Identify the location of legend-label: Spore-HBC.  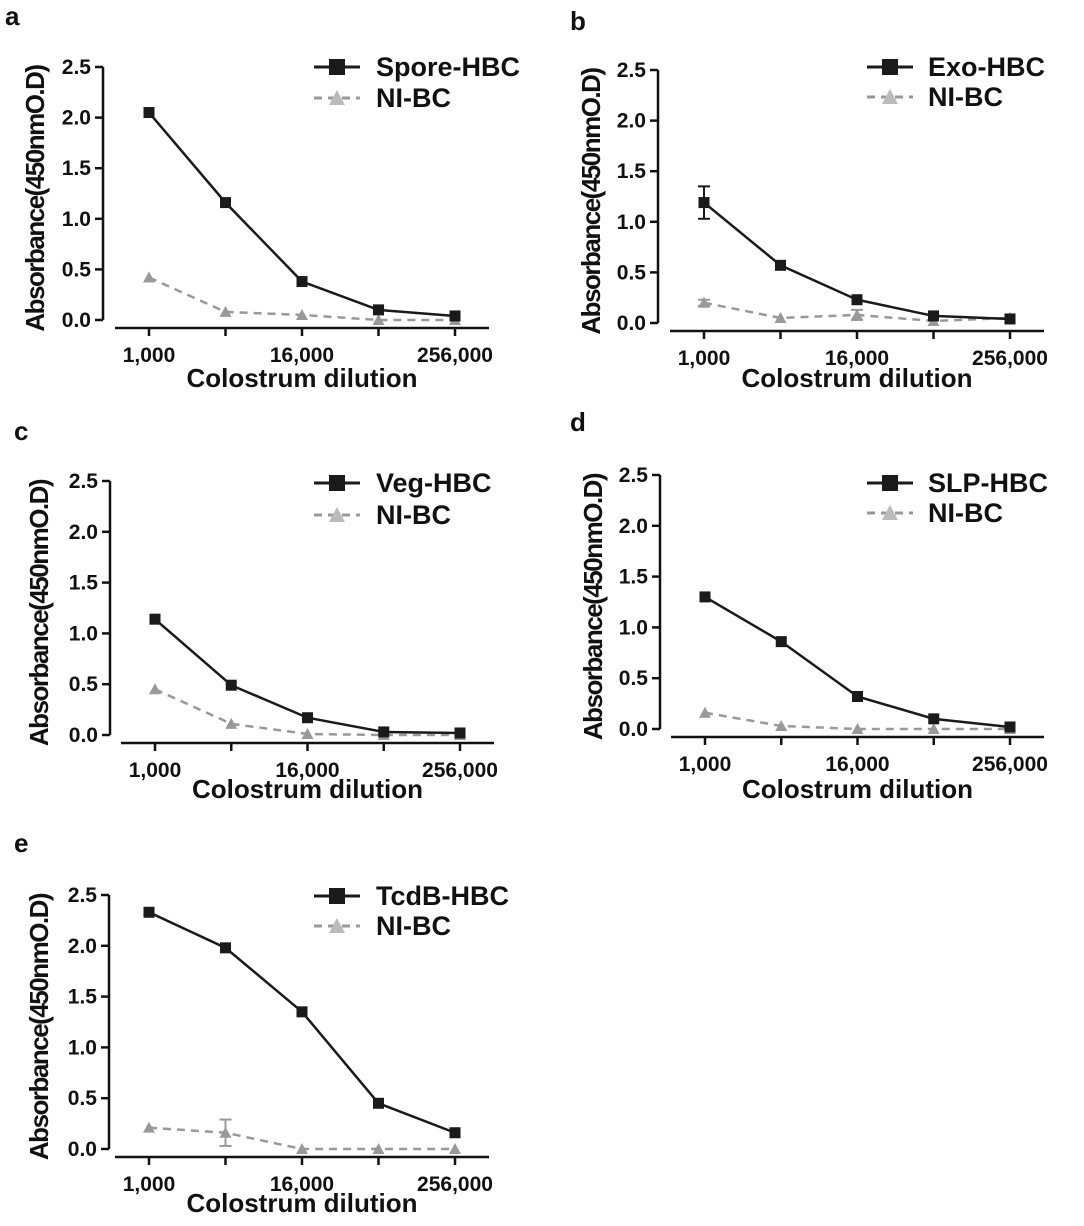
(448, 67).